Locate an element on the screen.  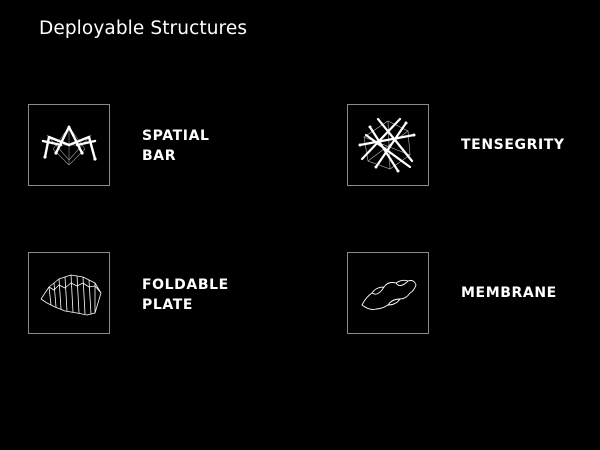
membrane-icon-frame is located at coordinates (388, 293).